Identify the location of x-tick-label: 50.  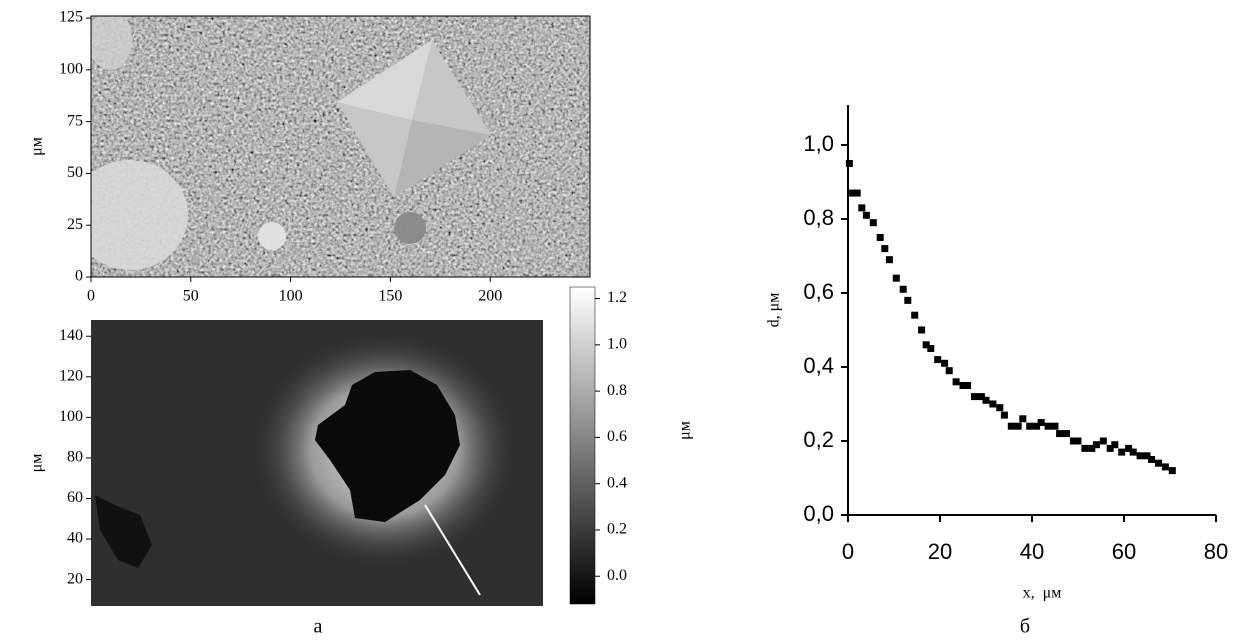
(191, 296).